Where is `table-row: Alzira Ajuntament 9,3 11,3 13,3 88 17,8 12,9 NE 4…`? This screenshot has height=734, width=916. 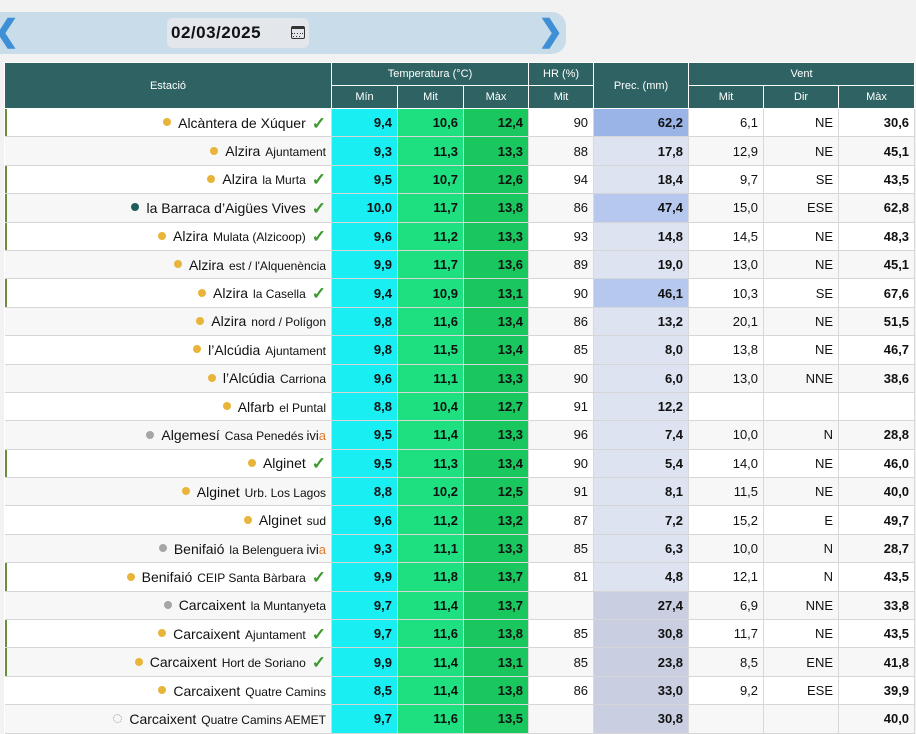
table-row: Alzira Ajuntament 9,3 11,3 13,3 88 17,8 12,9 NE 4… is located at coordinates (460, 151).